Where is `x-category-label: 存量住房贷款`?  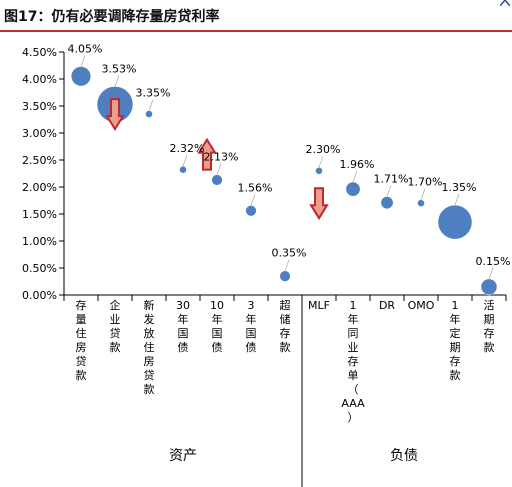 x-category-label: 存量住房贷款 is located at coordinates (81, 340).